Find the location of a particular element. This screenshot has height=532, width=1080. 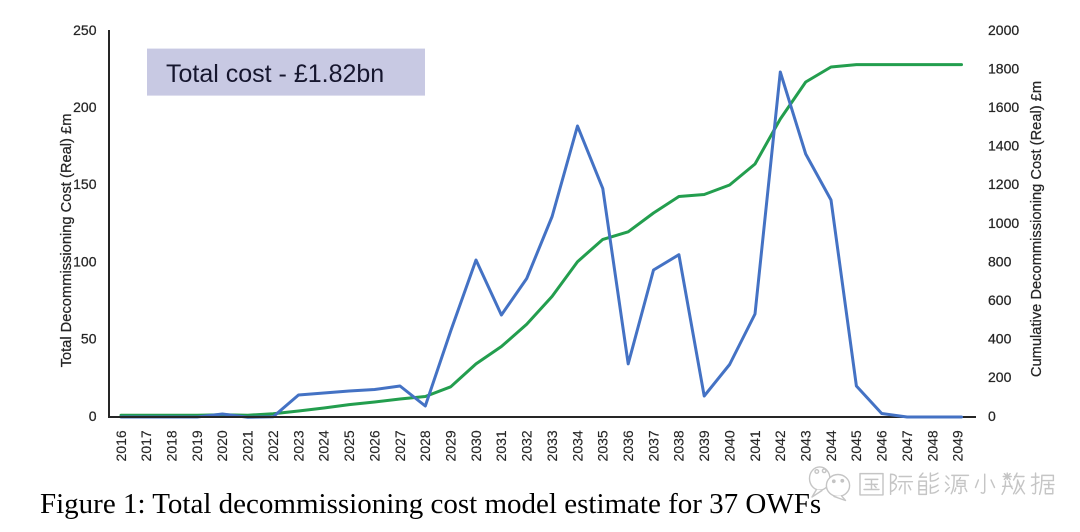

svg-text: 1800 is located at coordinates (1003, 68).